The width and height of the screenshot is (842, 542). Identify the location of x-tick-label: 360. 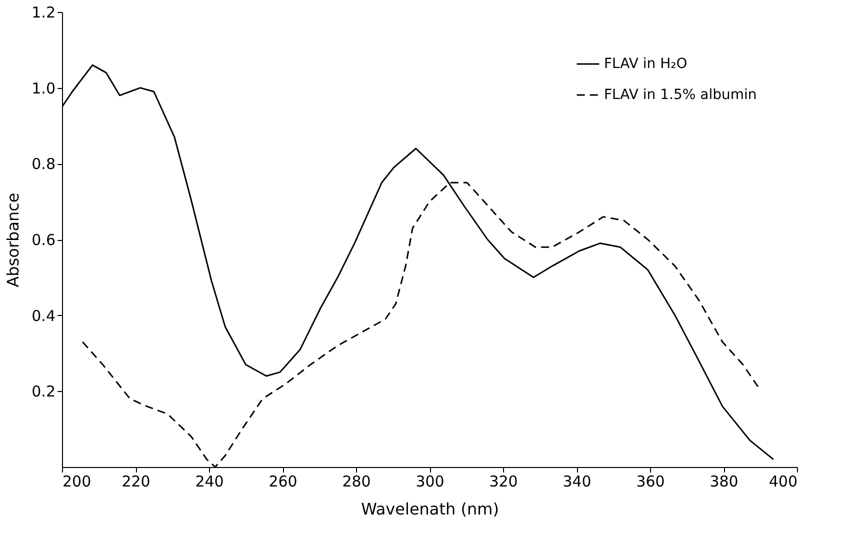
(650, 481).